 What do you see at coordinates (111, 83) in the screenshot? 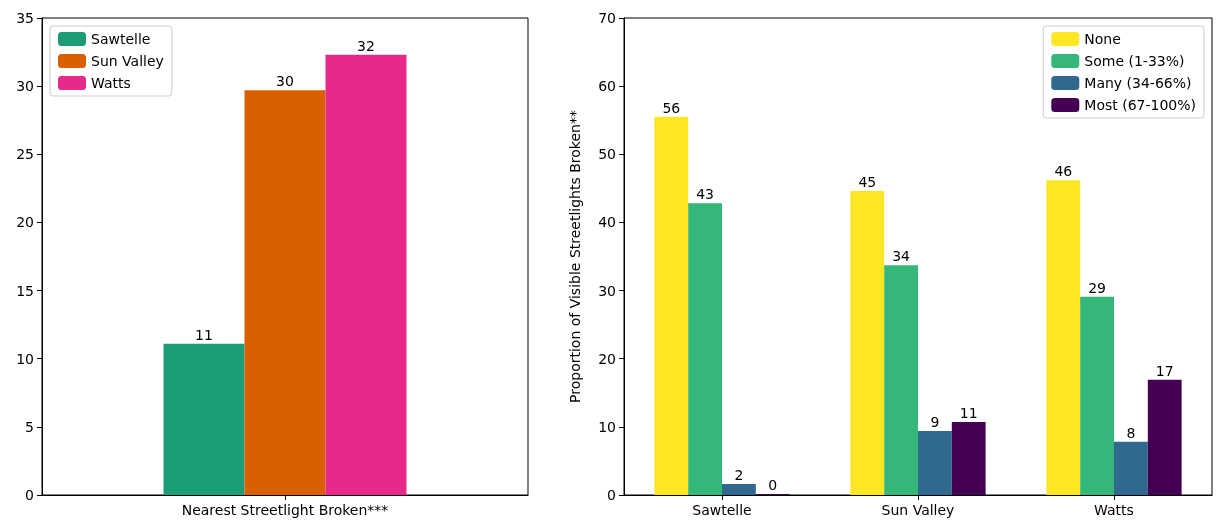
I see `legend-label: Watts` at bounding box center [111, 83].